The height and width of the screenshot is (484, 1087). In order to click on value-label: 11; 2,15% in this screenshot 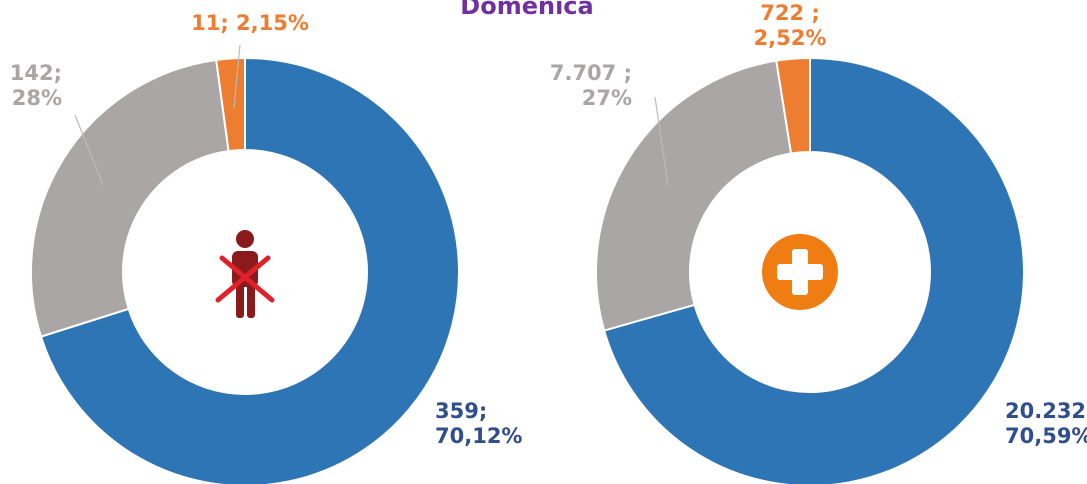, I will do `click(250, 23)`.